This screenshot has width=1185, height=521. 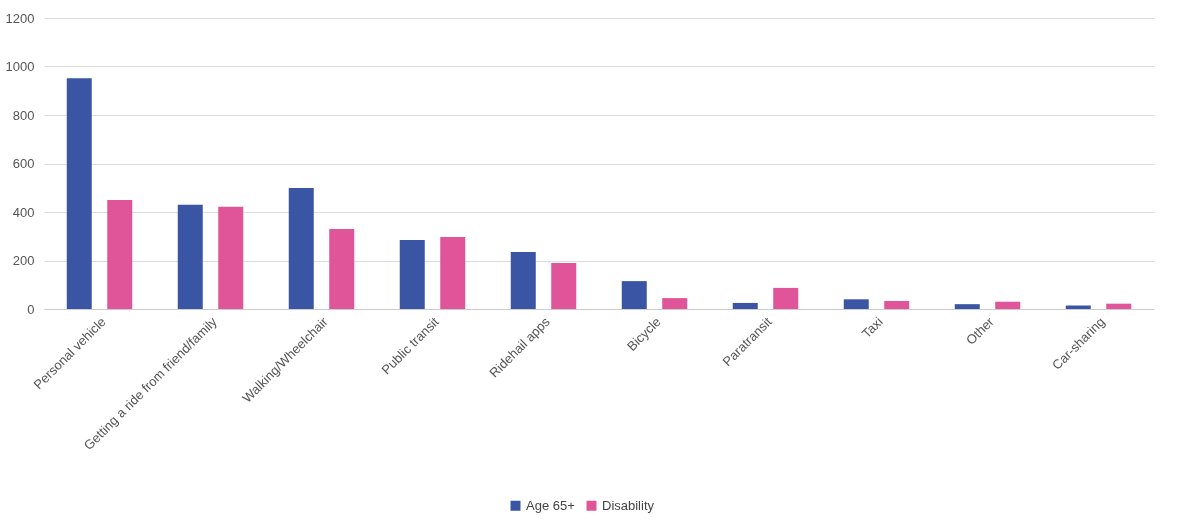 I want to click on y-tick-label: 0, so click(x=31, y=309).